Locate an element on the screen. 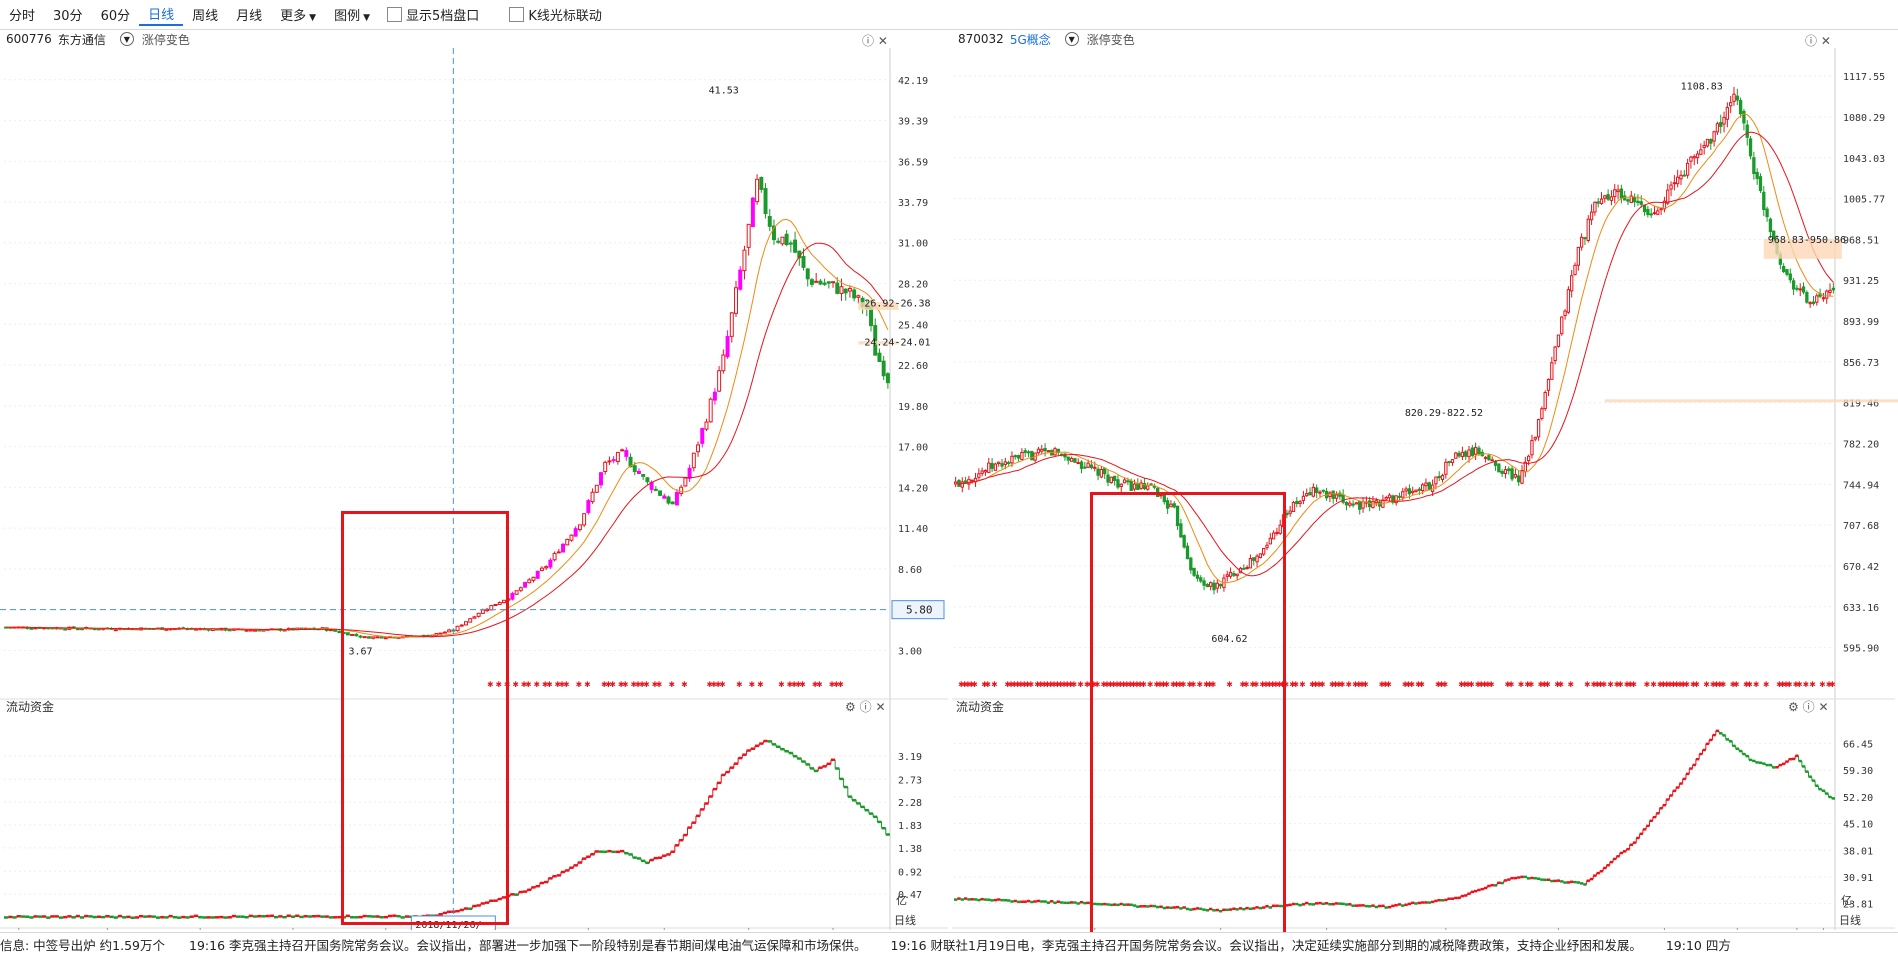  tab-fenshi: 分时 is located at coordinates (22, 16).